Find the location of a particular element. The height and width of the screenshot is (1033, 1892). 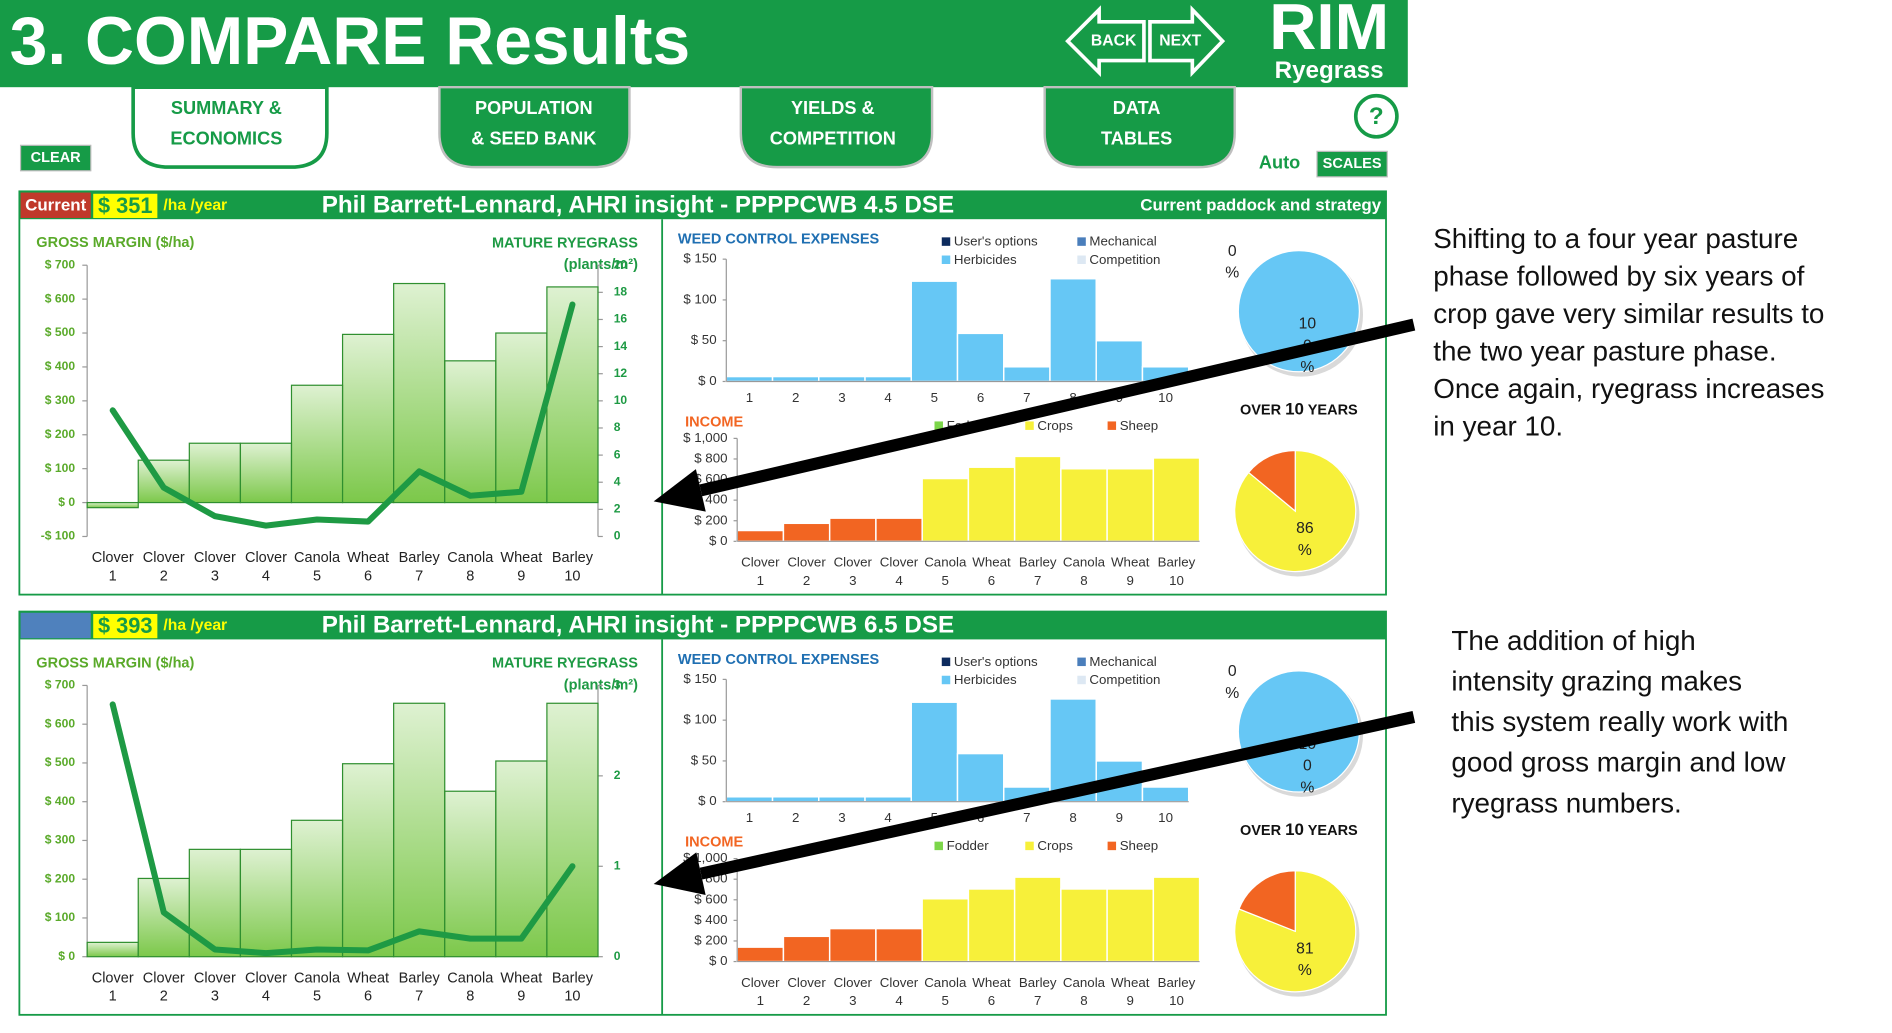

y2-tick-label: 14 is located at coordinates (621, 346).